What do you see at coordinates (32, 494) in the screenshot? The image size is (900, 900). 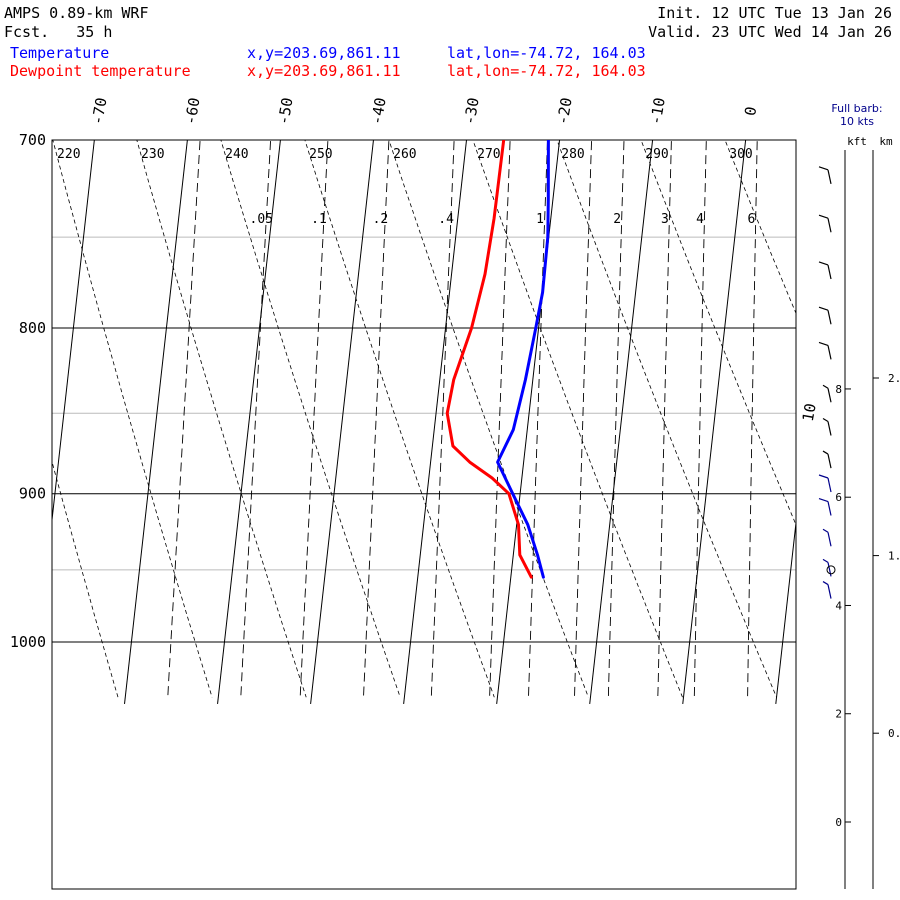 I see `pressure-tick-label: 900` at bounding box center [32, 494].